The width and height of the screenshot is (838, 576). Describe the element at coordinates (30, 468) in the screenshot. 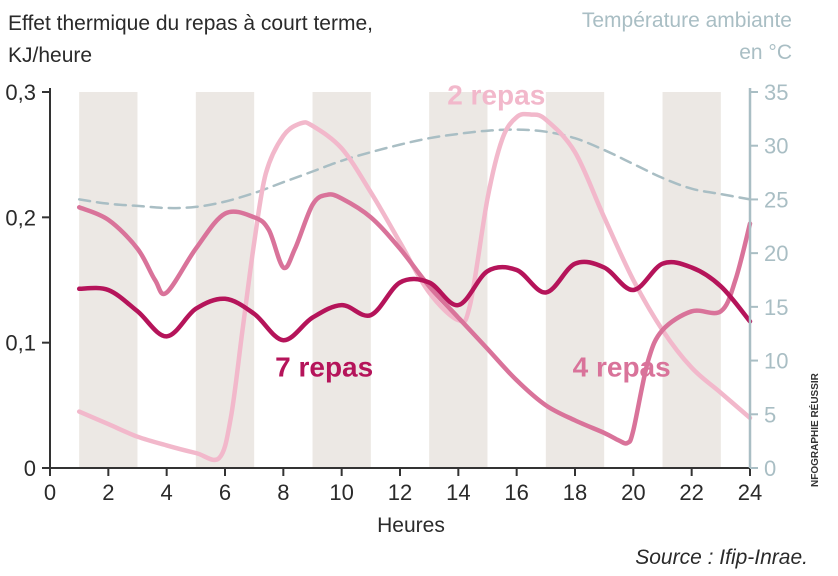

I see `y-tick-label: 0` at that location.